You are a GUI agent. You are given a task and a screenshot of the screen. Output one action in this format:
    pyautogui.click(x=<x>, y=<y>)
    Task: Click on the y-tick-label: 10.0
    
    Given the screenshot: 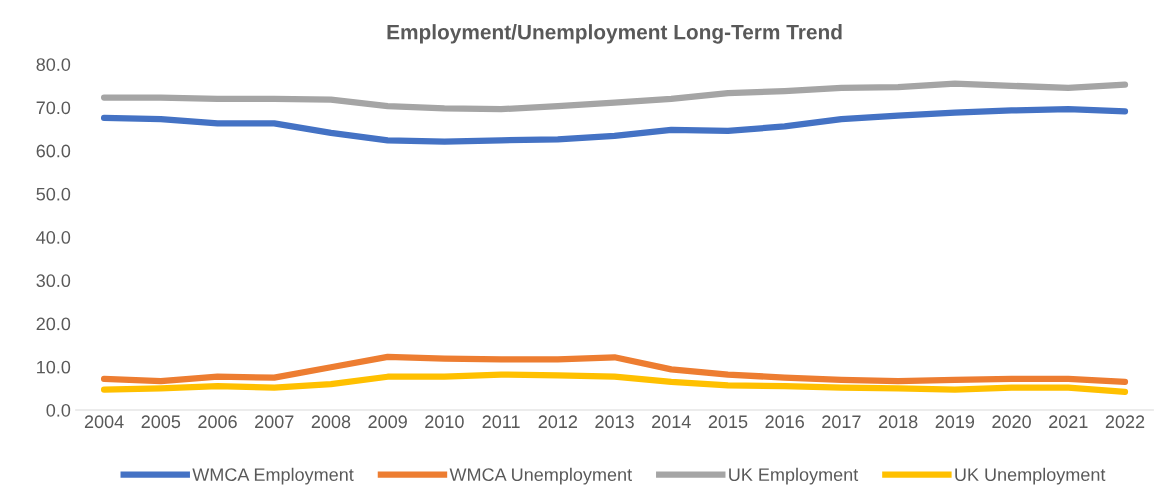 What is the action you would take?
    pyautogui.click(x=54, y=367)
    